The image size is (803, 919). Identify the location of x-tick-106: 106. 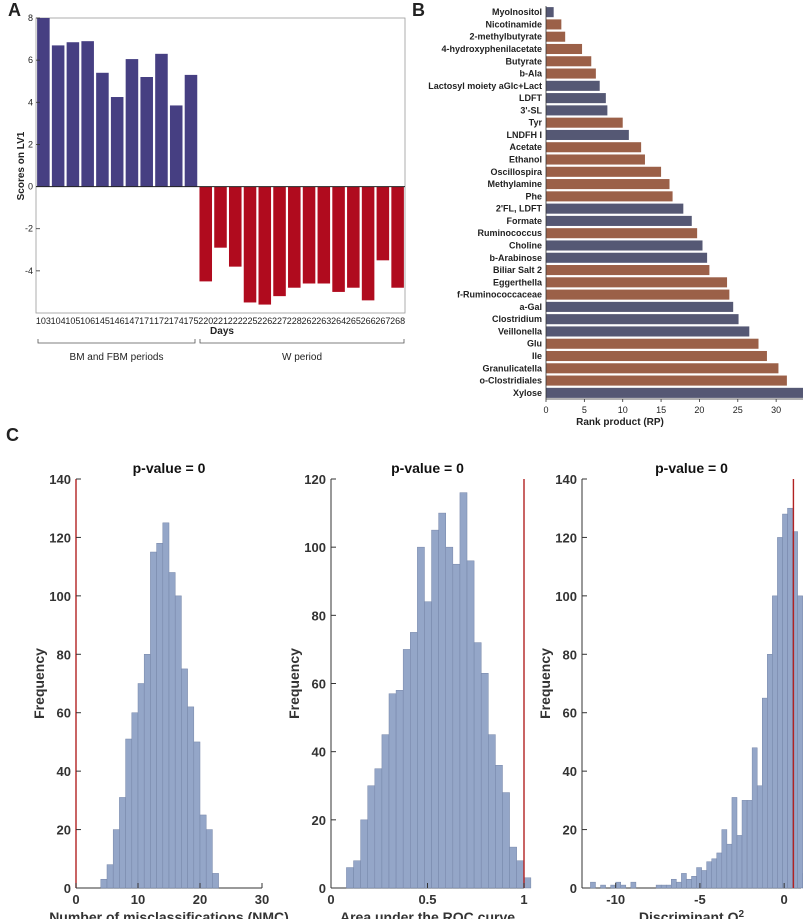
(87, 321).